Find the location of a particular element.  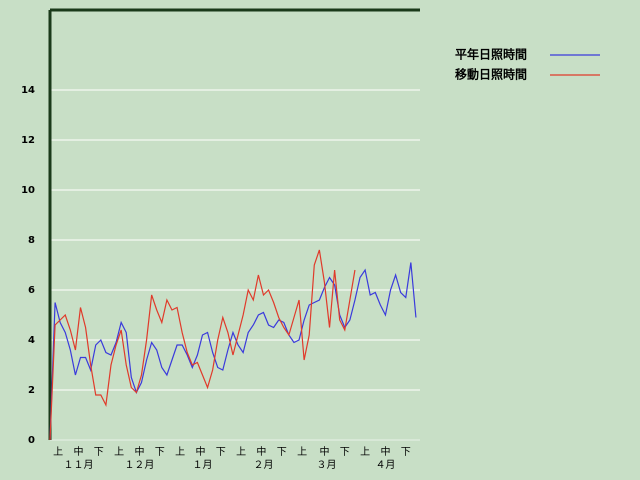

y-tick-label: 14 is located at coordinates (28, 90).